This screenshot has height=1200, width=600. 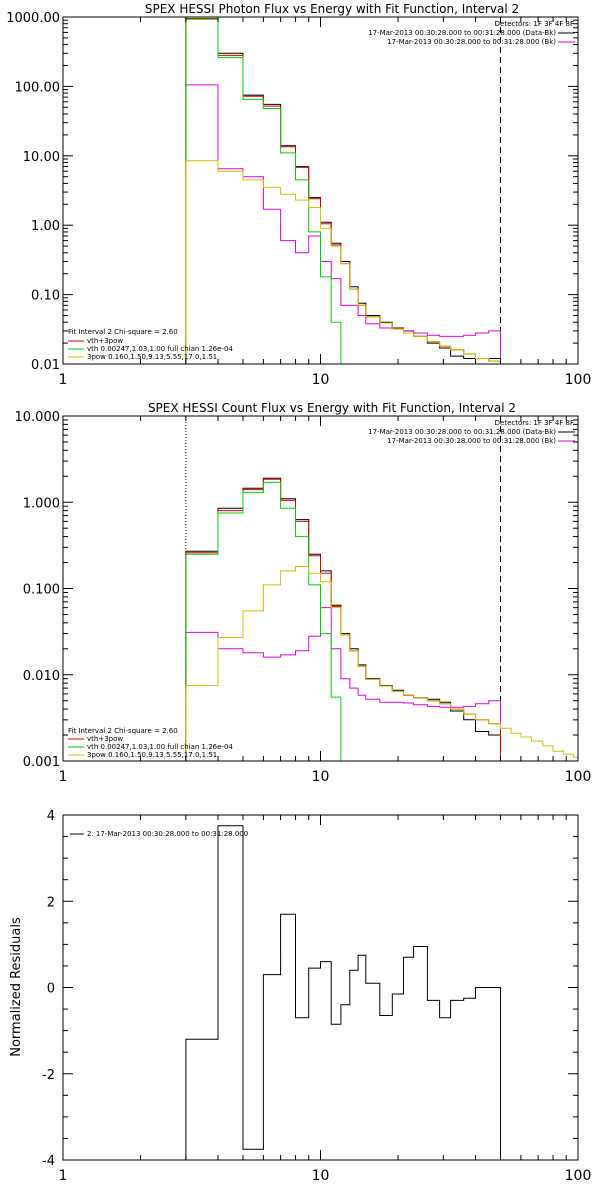 What do you see at coordinates (38, 87) in the screenshot?
I see `y-tick-label: 100.00` at bounding box center [38, 87].